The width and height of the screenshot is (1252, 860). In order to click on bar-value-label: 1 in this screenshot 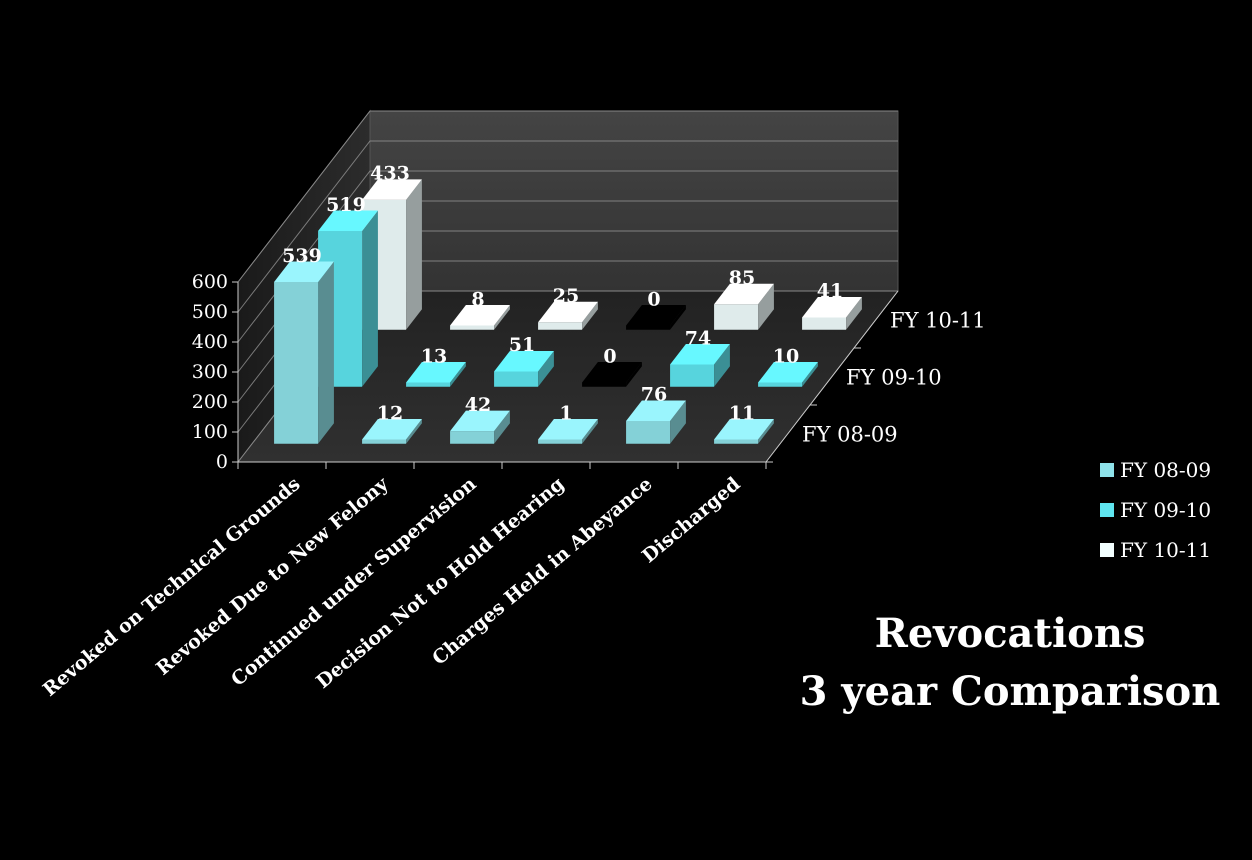, I will do `click(565, 413)`.